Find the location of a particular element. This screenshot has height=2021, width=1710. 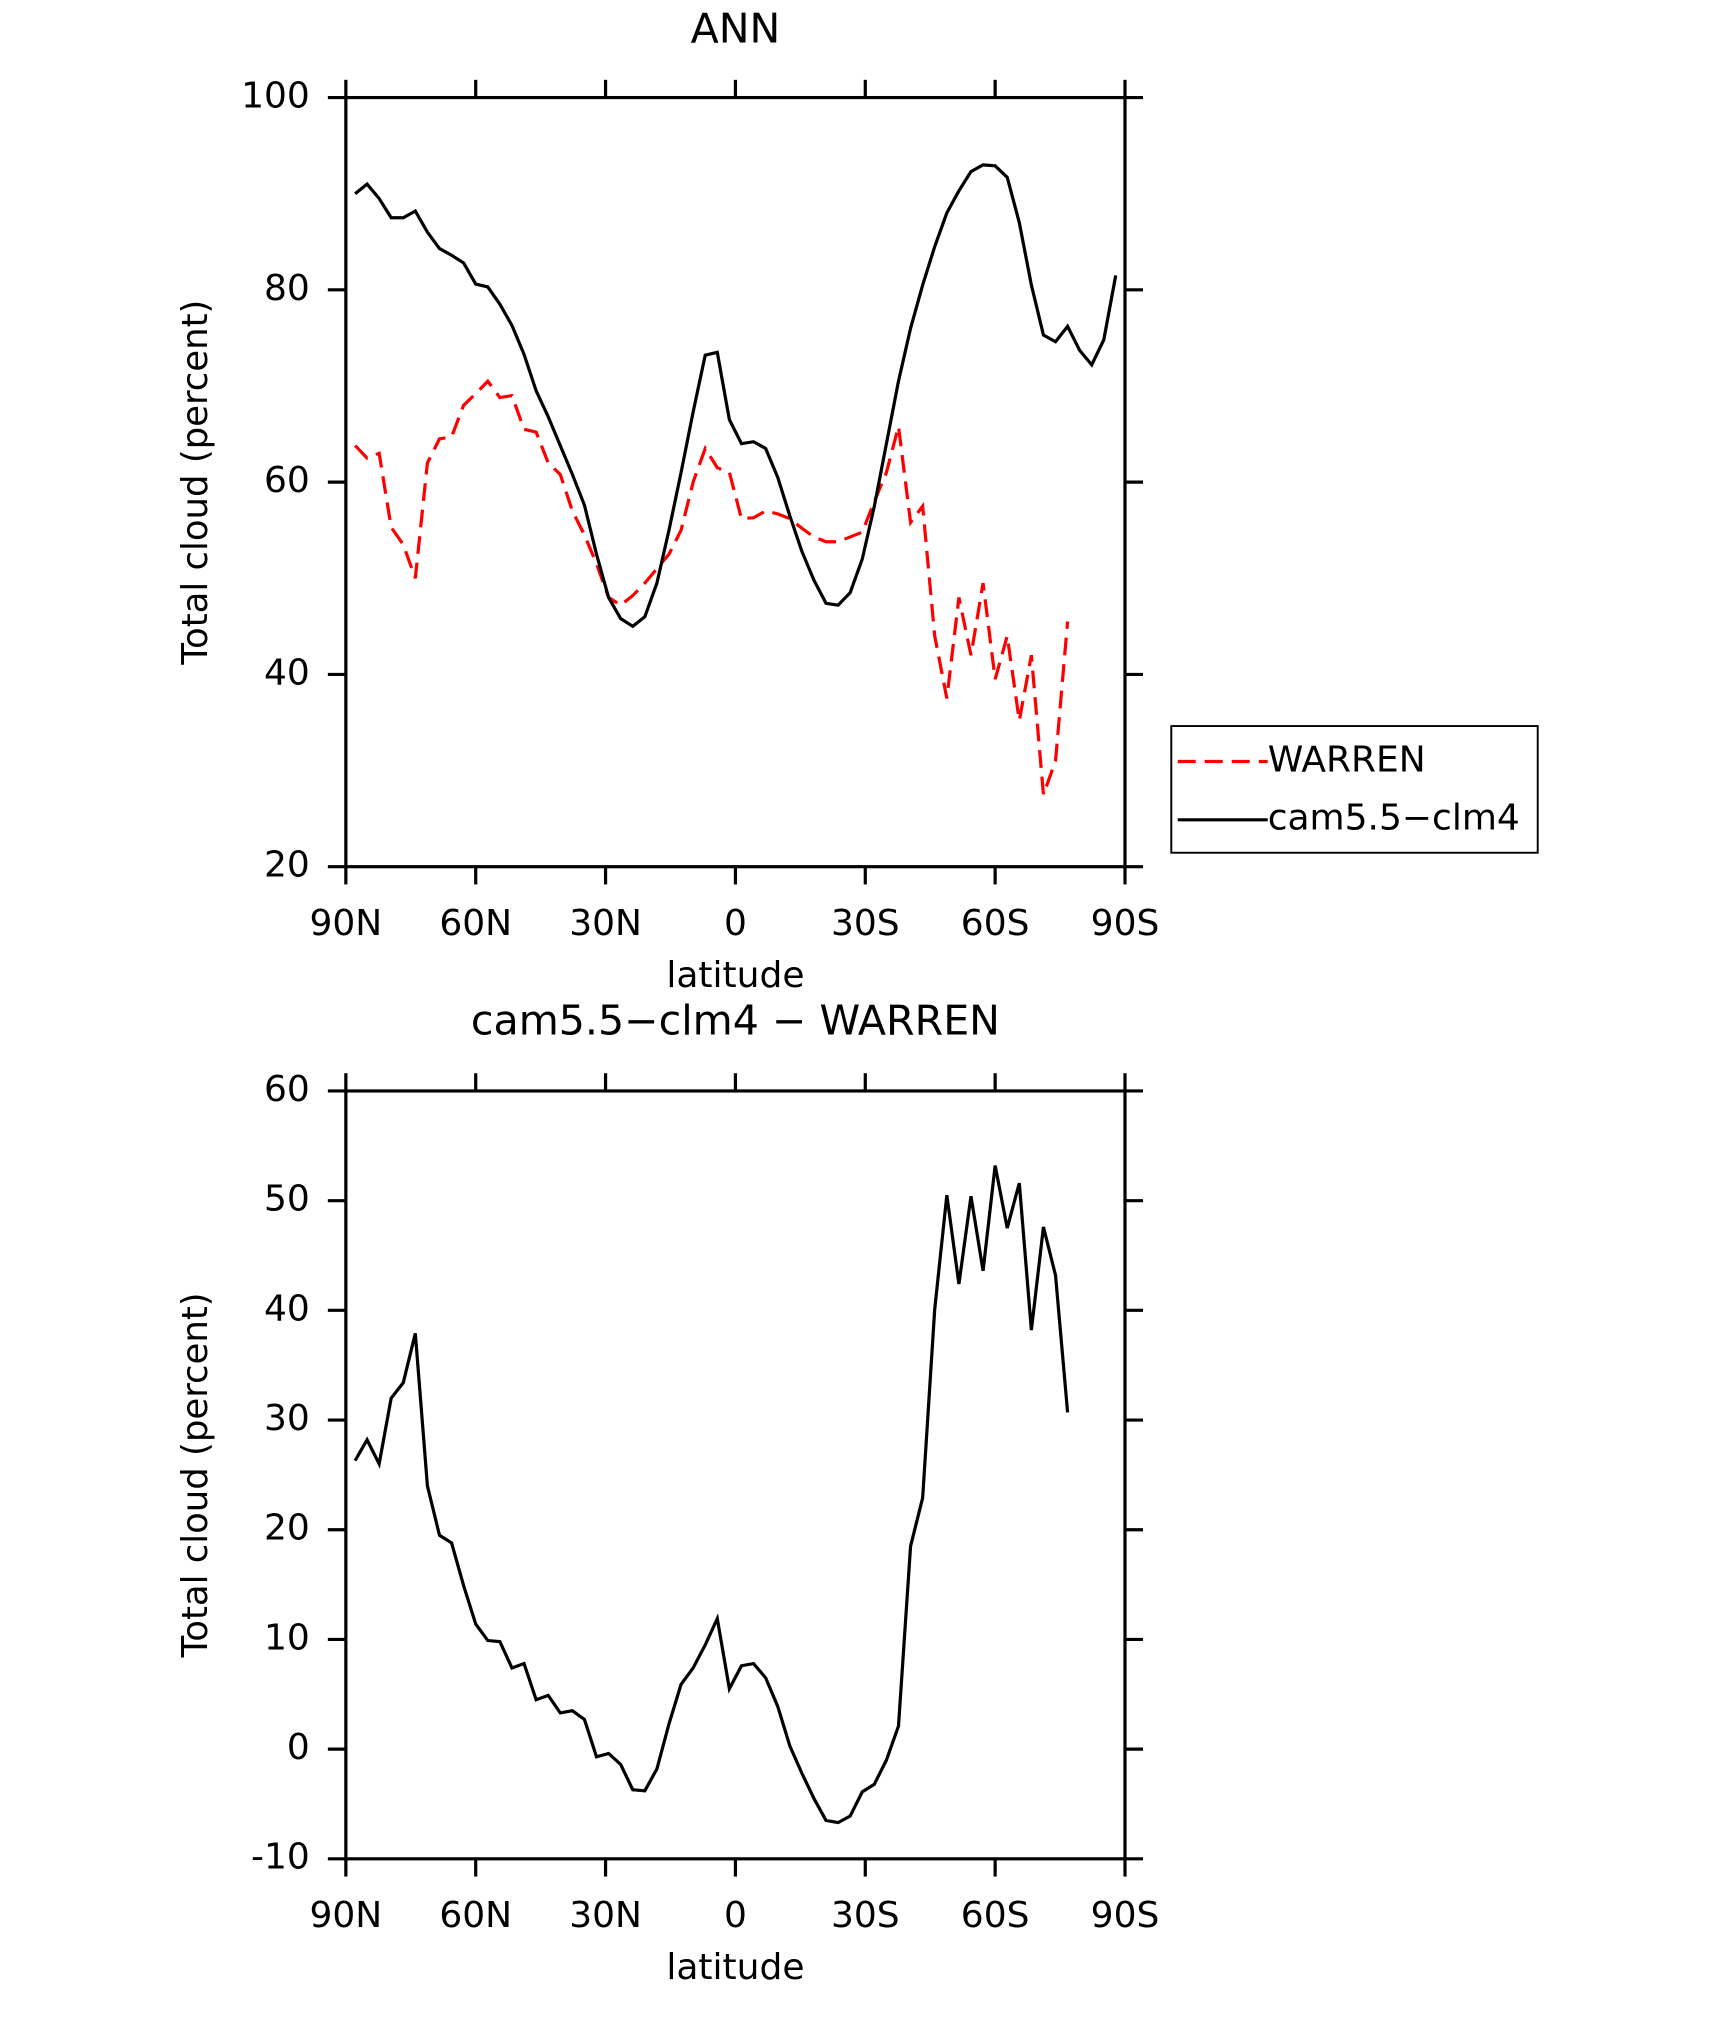

y-tick-label: 0 is located at coordinates (298, 1747).